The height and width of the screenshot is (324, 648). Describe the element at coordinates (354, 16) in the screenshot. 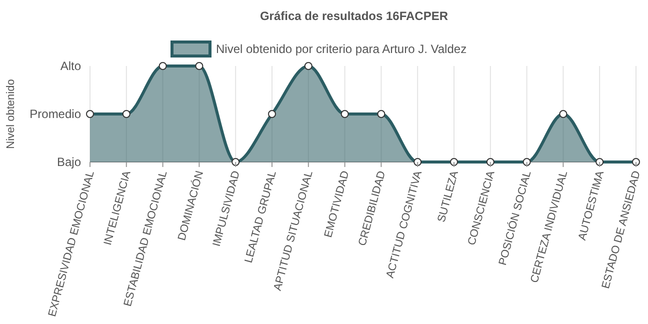

I see `chart-title: Gráfica de resultados 16FACPER` at that location.